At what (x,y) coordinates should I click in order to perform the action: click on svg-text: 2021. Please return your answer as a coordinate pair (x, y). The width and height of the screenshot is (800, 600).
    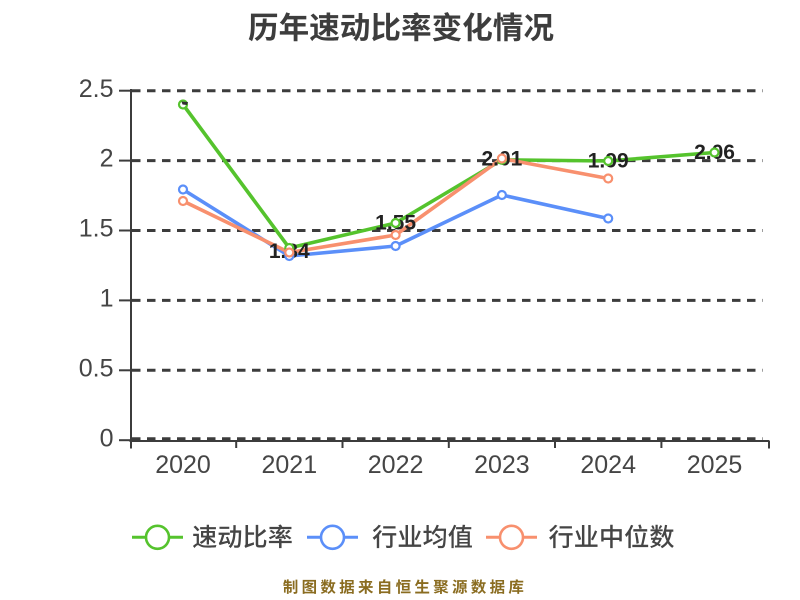
    Looking at the image, I should click on (289, 465).